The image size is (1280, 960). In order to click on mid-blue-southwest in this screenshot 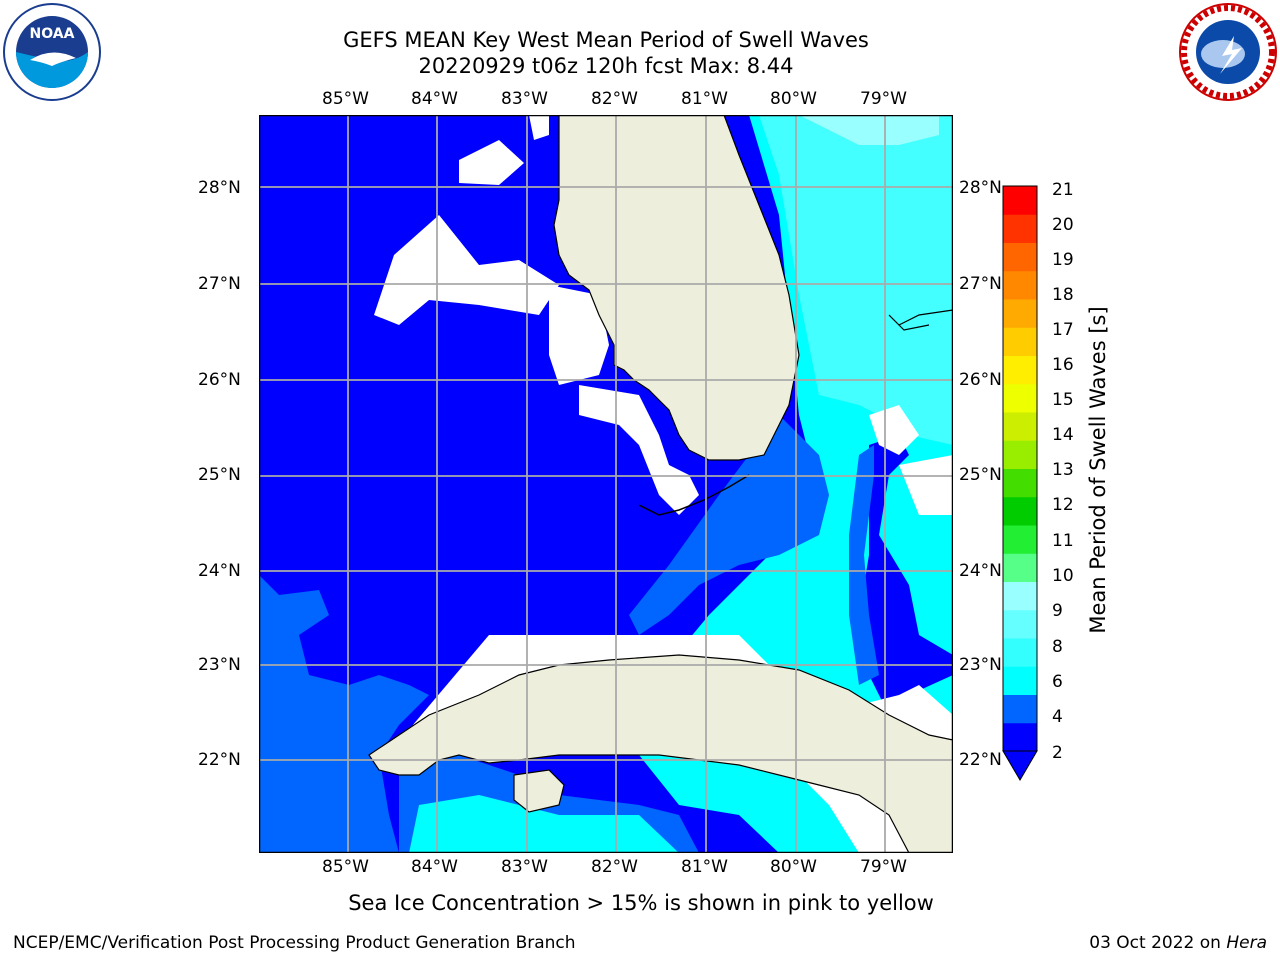, I will do `click(344, 714)`.